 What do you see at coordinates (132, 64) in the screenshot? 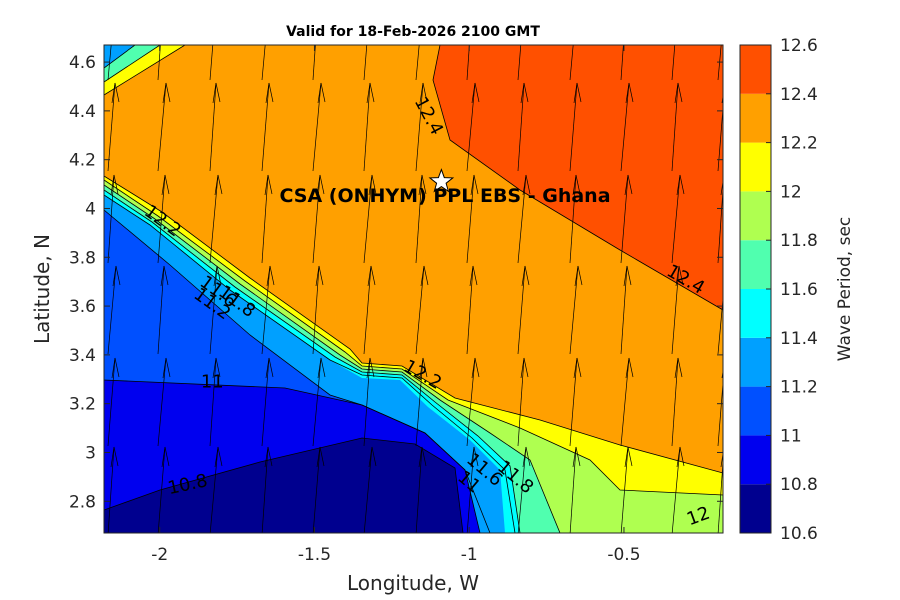
I see `contour-line-corner-b` at bounding box center [132, 64].